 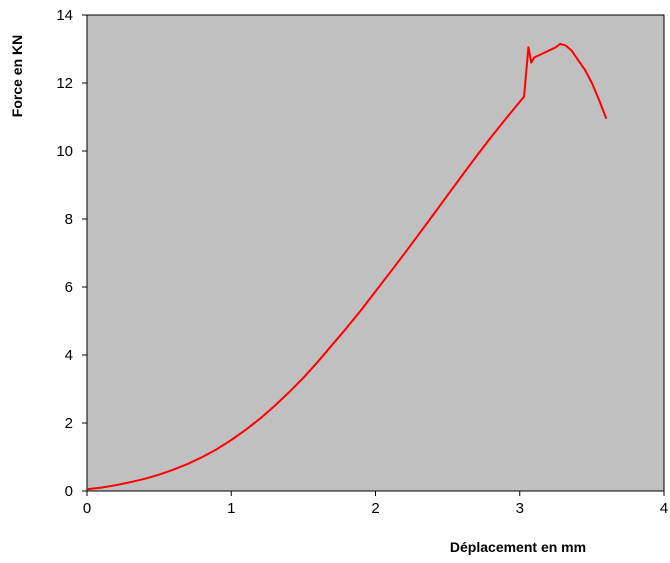 I want to click on y-axis-title: Force en KN, so click(x=17, y=76).